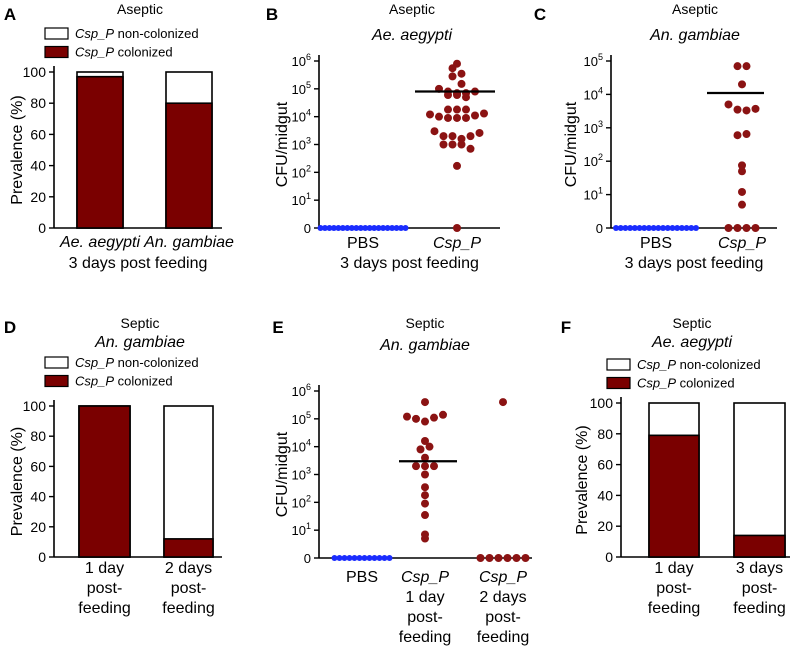  Describe the element at coordinates (656, 243) in the screenshot. I see `x-tick-label: PBS` at that location.